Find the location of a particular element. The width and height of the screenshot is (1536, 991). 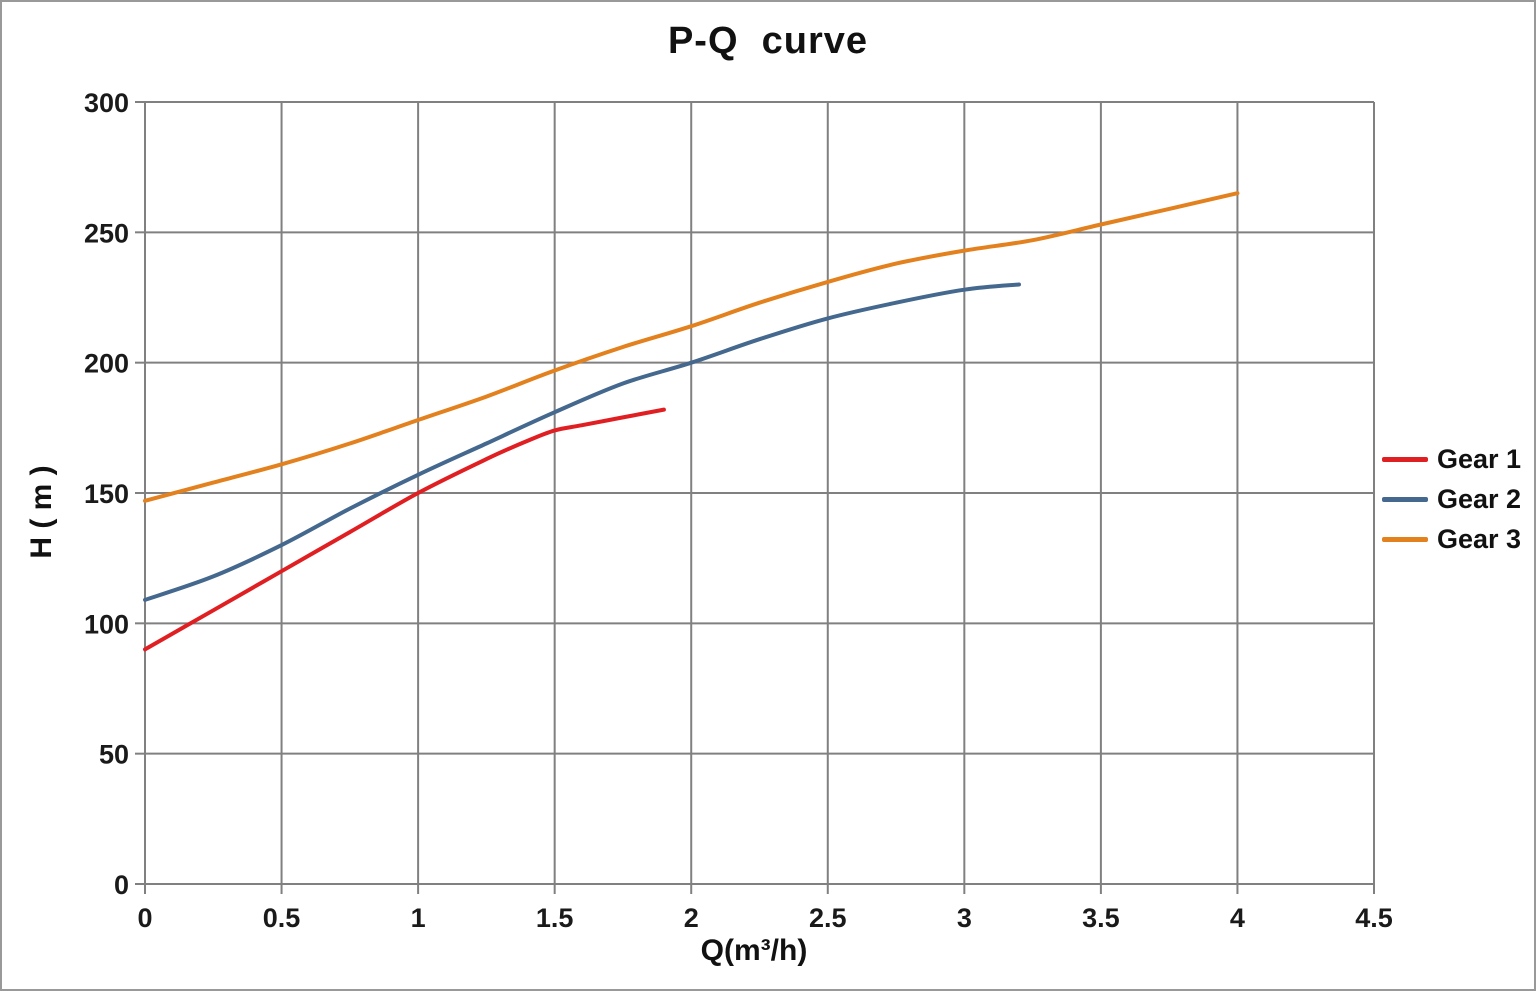

x-tick-label-4.5: 4.5 is located at coordinates (1374, 918).